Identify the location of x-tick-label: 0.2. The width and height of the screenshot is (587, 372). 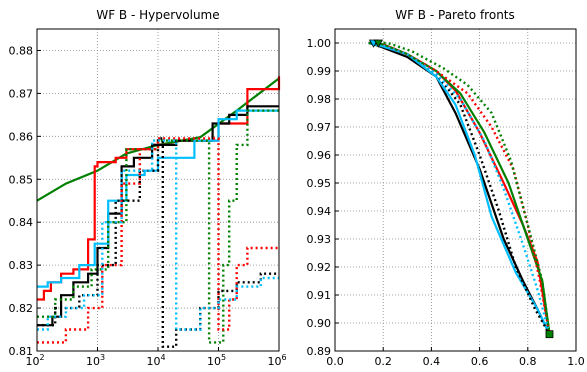
(383, 361).